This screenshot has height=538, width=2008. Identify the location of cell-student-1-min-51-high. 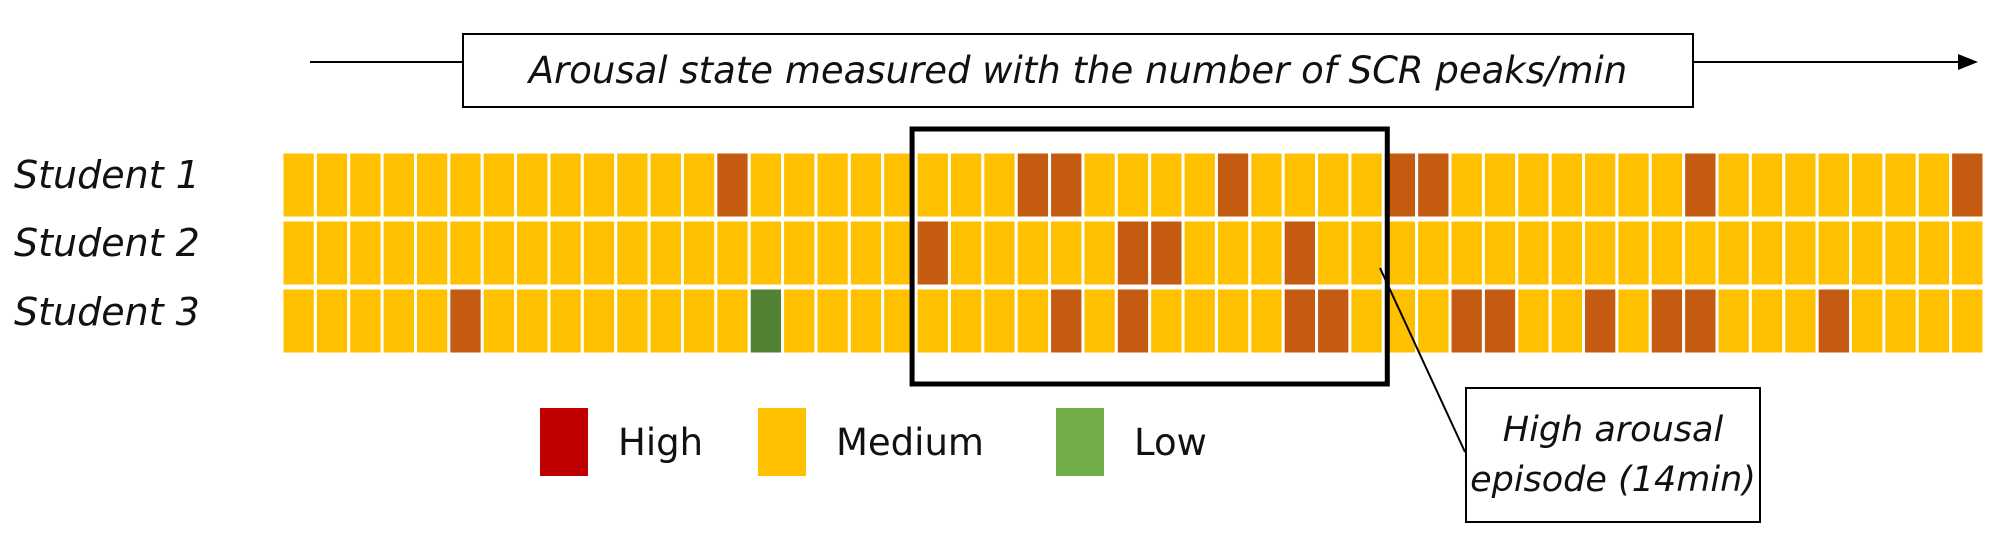
(1967, 185).